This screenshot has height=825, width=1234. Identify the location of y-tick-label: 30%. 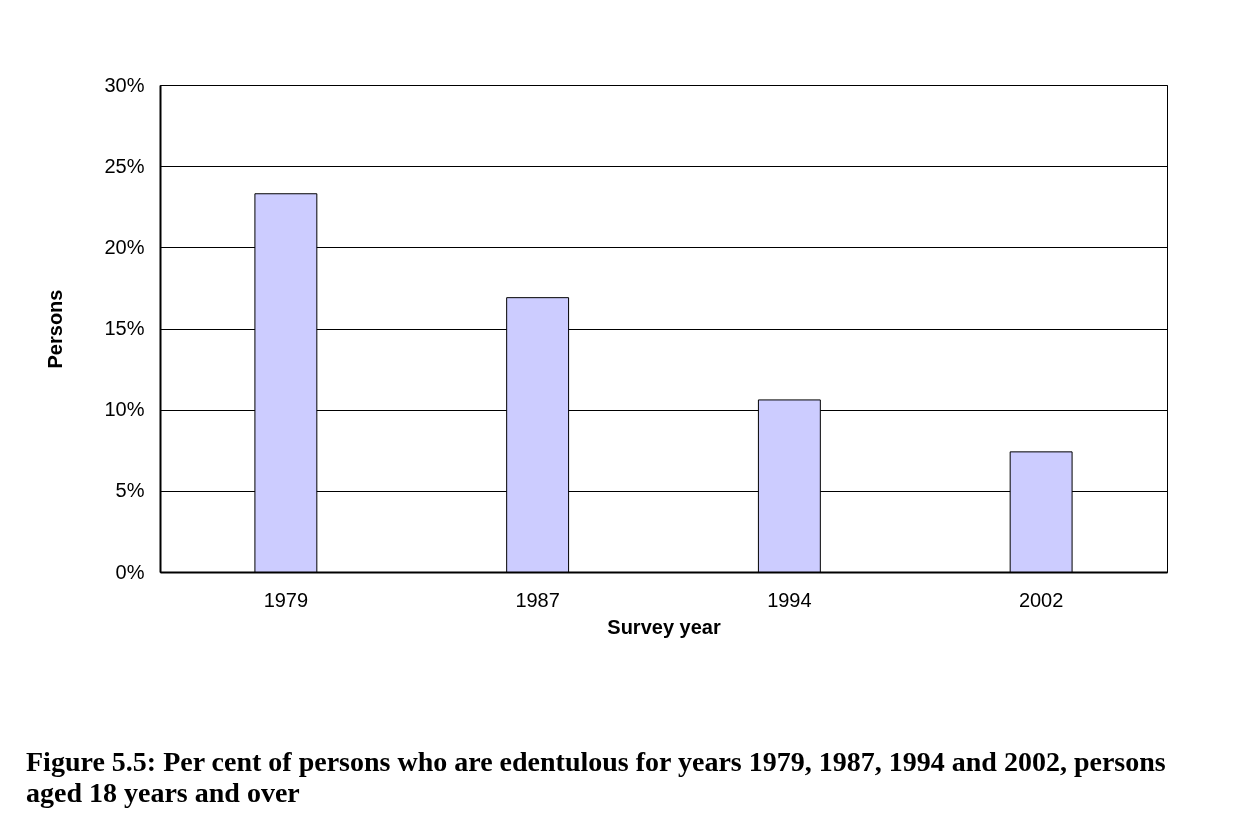
(124, 84).